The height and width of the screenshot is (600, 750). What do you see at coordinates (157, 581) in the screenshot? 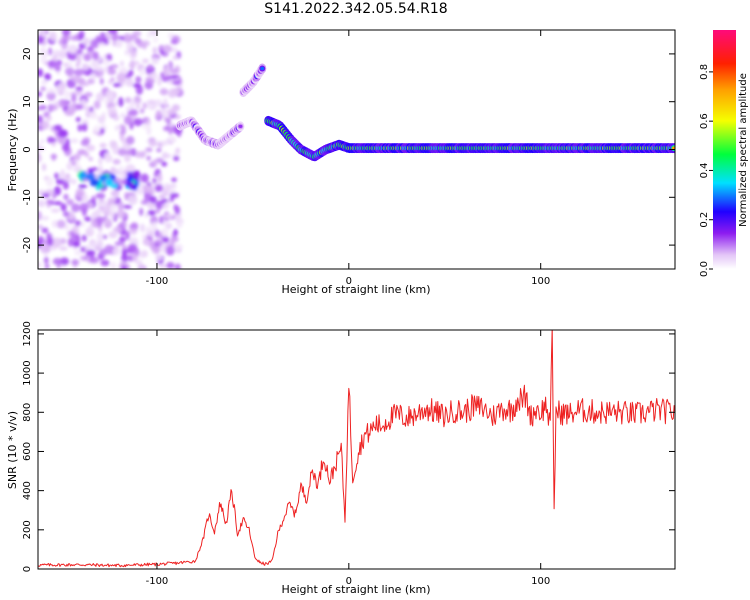
I see `snr-xtick-label: -100` at bounding box center [157, 581].